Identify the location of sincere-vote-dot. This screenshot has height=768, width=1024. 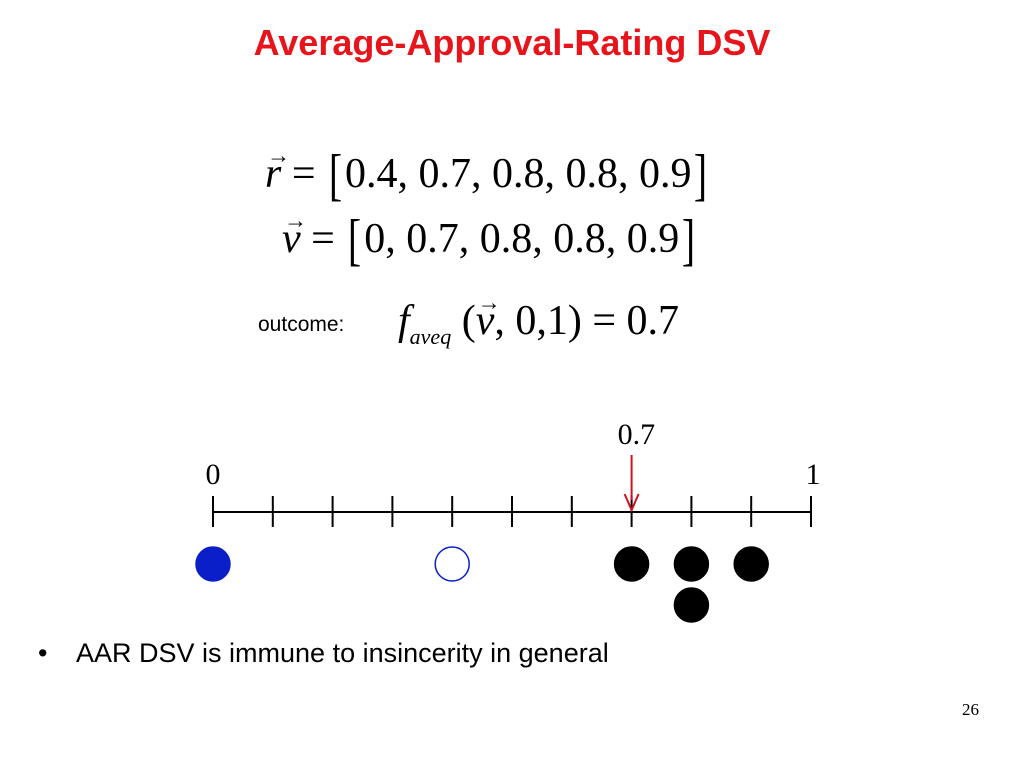
(213, 564).